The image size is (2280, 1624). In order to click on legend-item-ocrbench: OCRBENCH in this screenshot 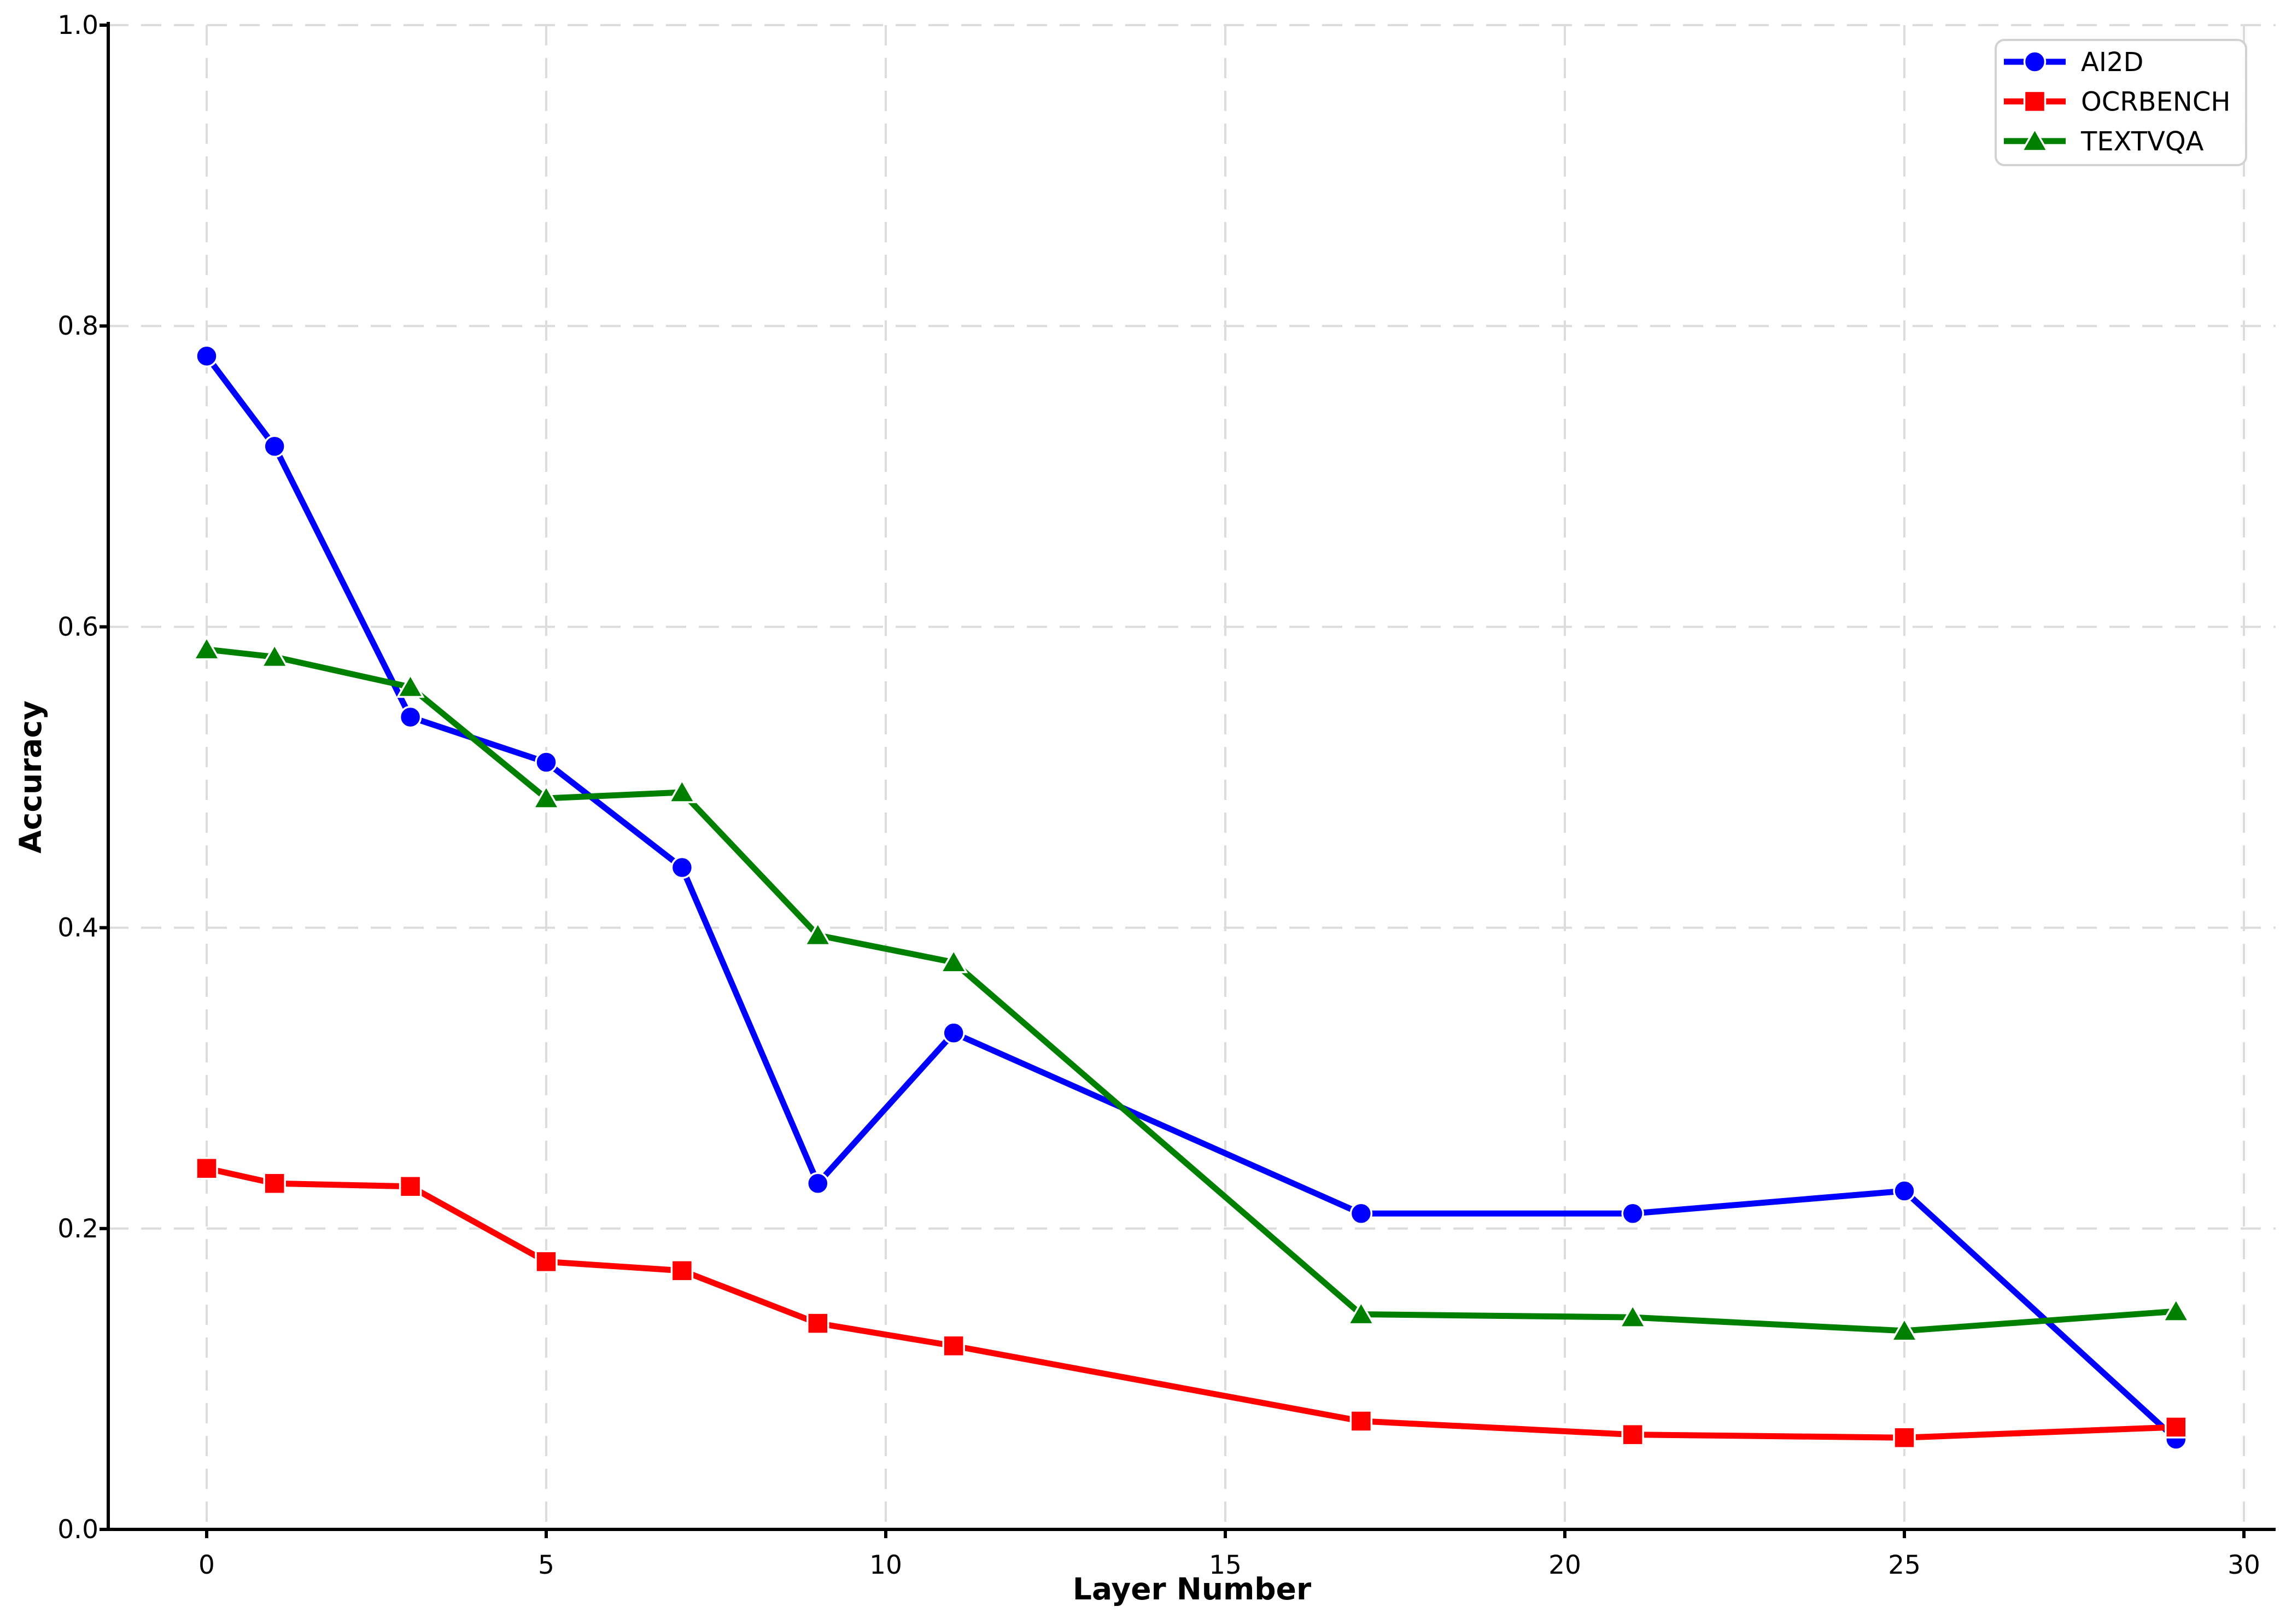, I will do `click(2117, 103)`.